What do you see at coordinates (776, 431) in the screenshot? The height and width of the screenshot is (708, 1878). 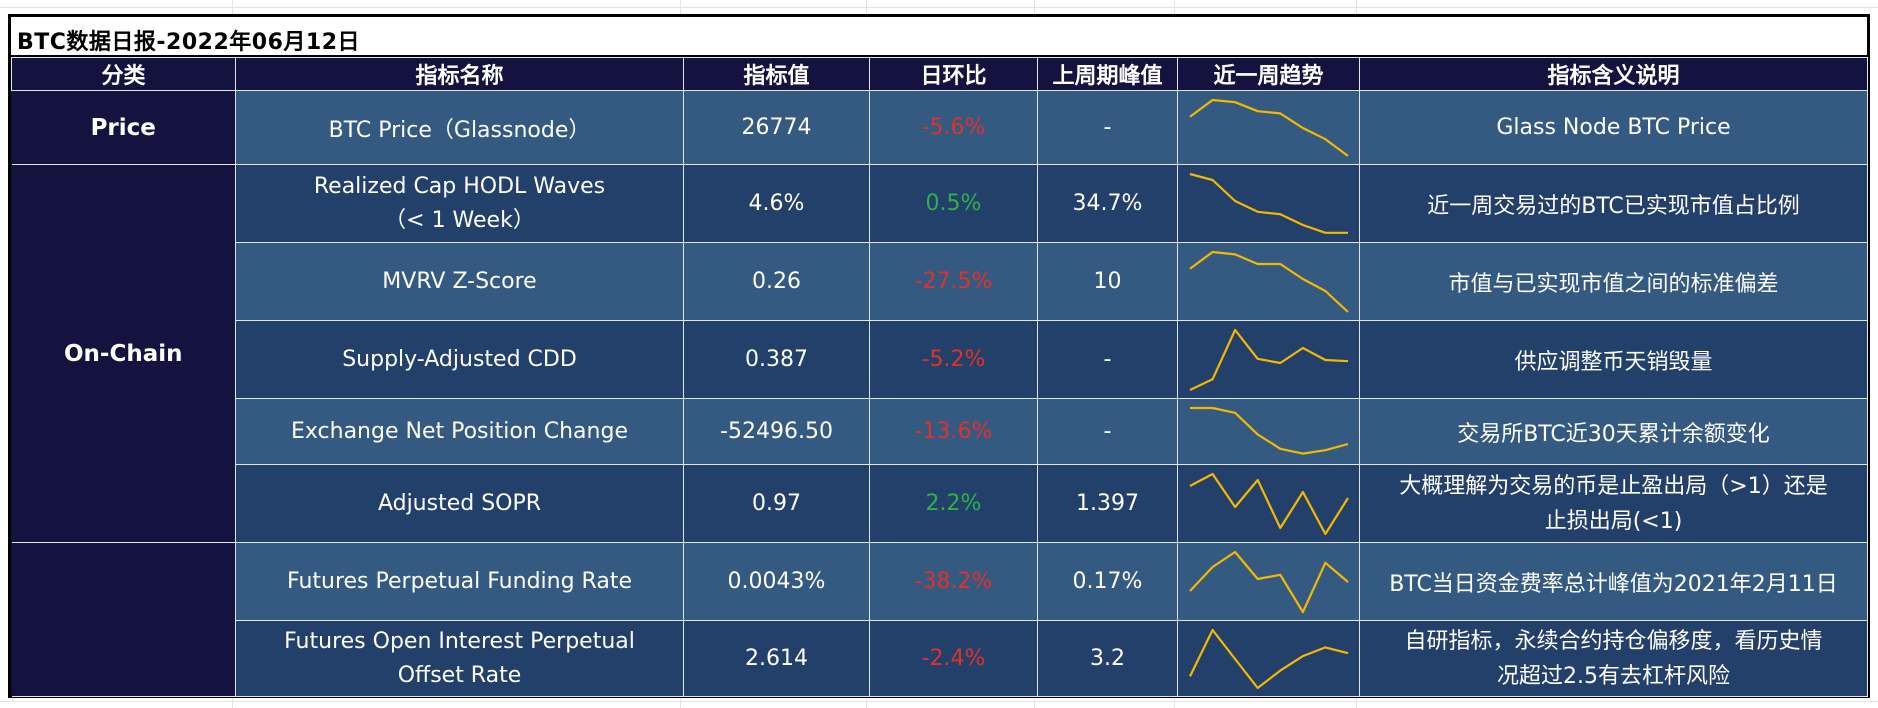 I see `metric-value: -52496.50` at bounding box center [776, 431].